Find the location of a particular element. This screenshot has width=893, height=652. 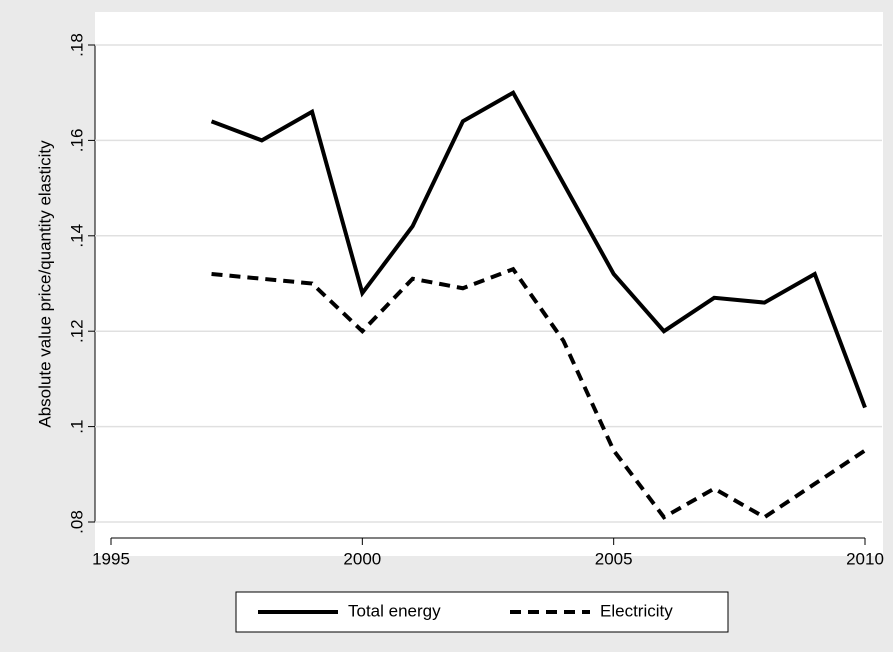

y-tick-label: .14 is located at coordinates (76, 236).